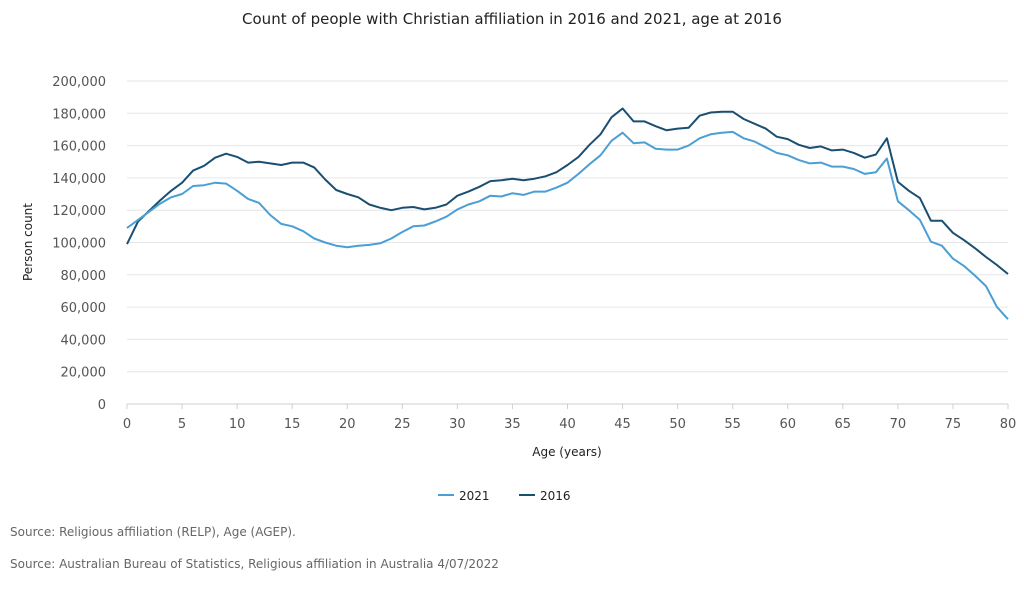 Image resolution: width=1024 pixels, height=590 pixels. What do you see at coordinates (953, 424) in the screenshot?
I see `x-tick-label: 75` at bounding box center [953, 424].